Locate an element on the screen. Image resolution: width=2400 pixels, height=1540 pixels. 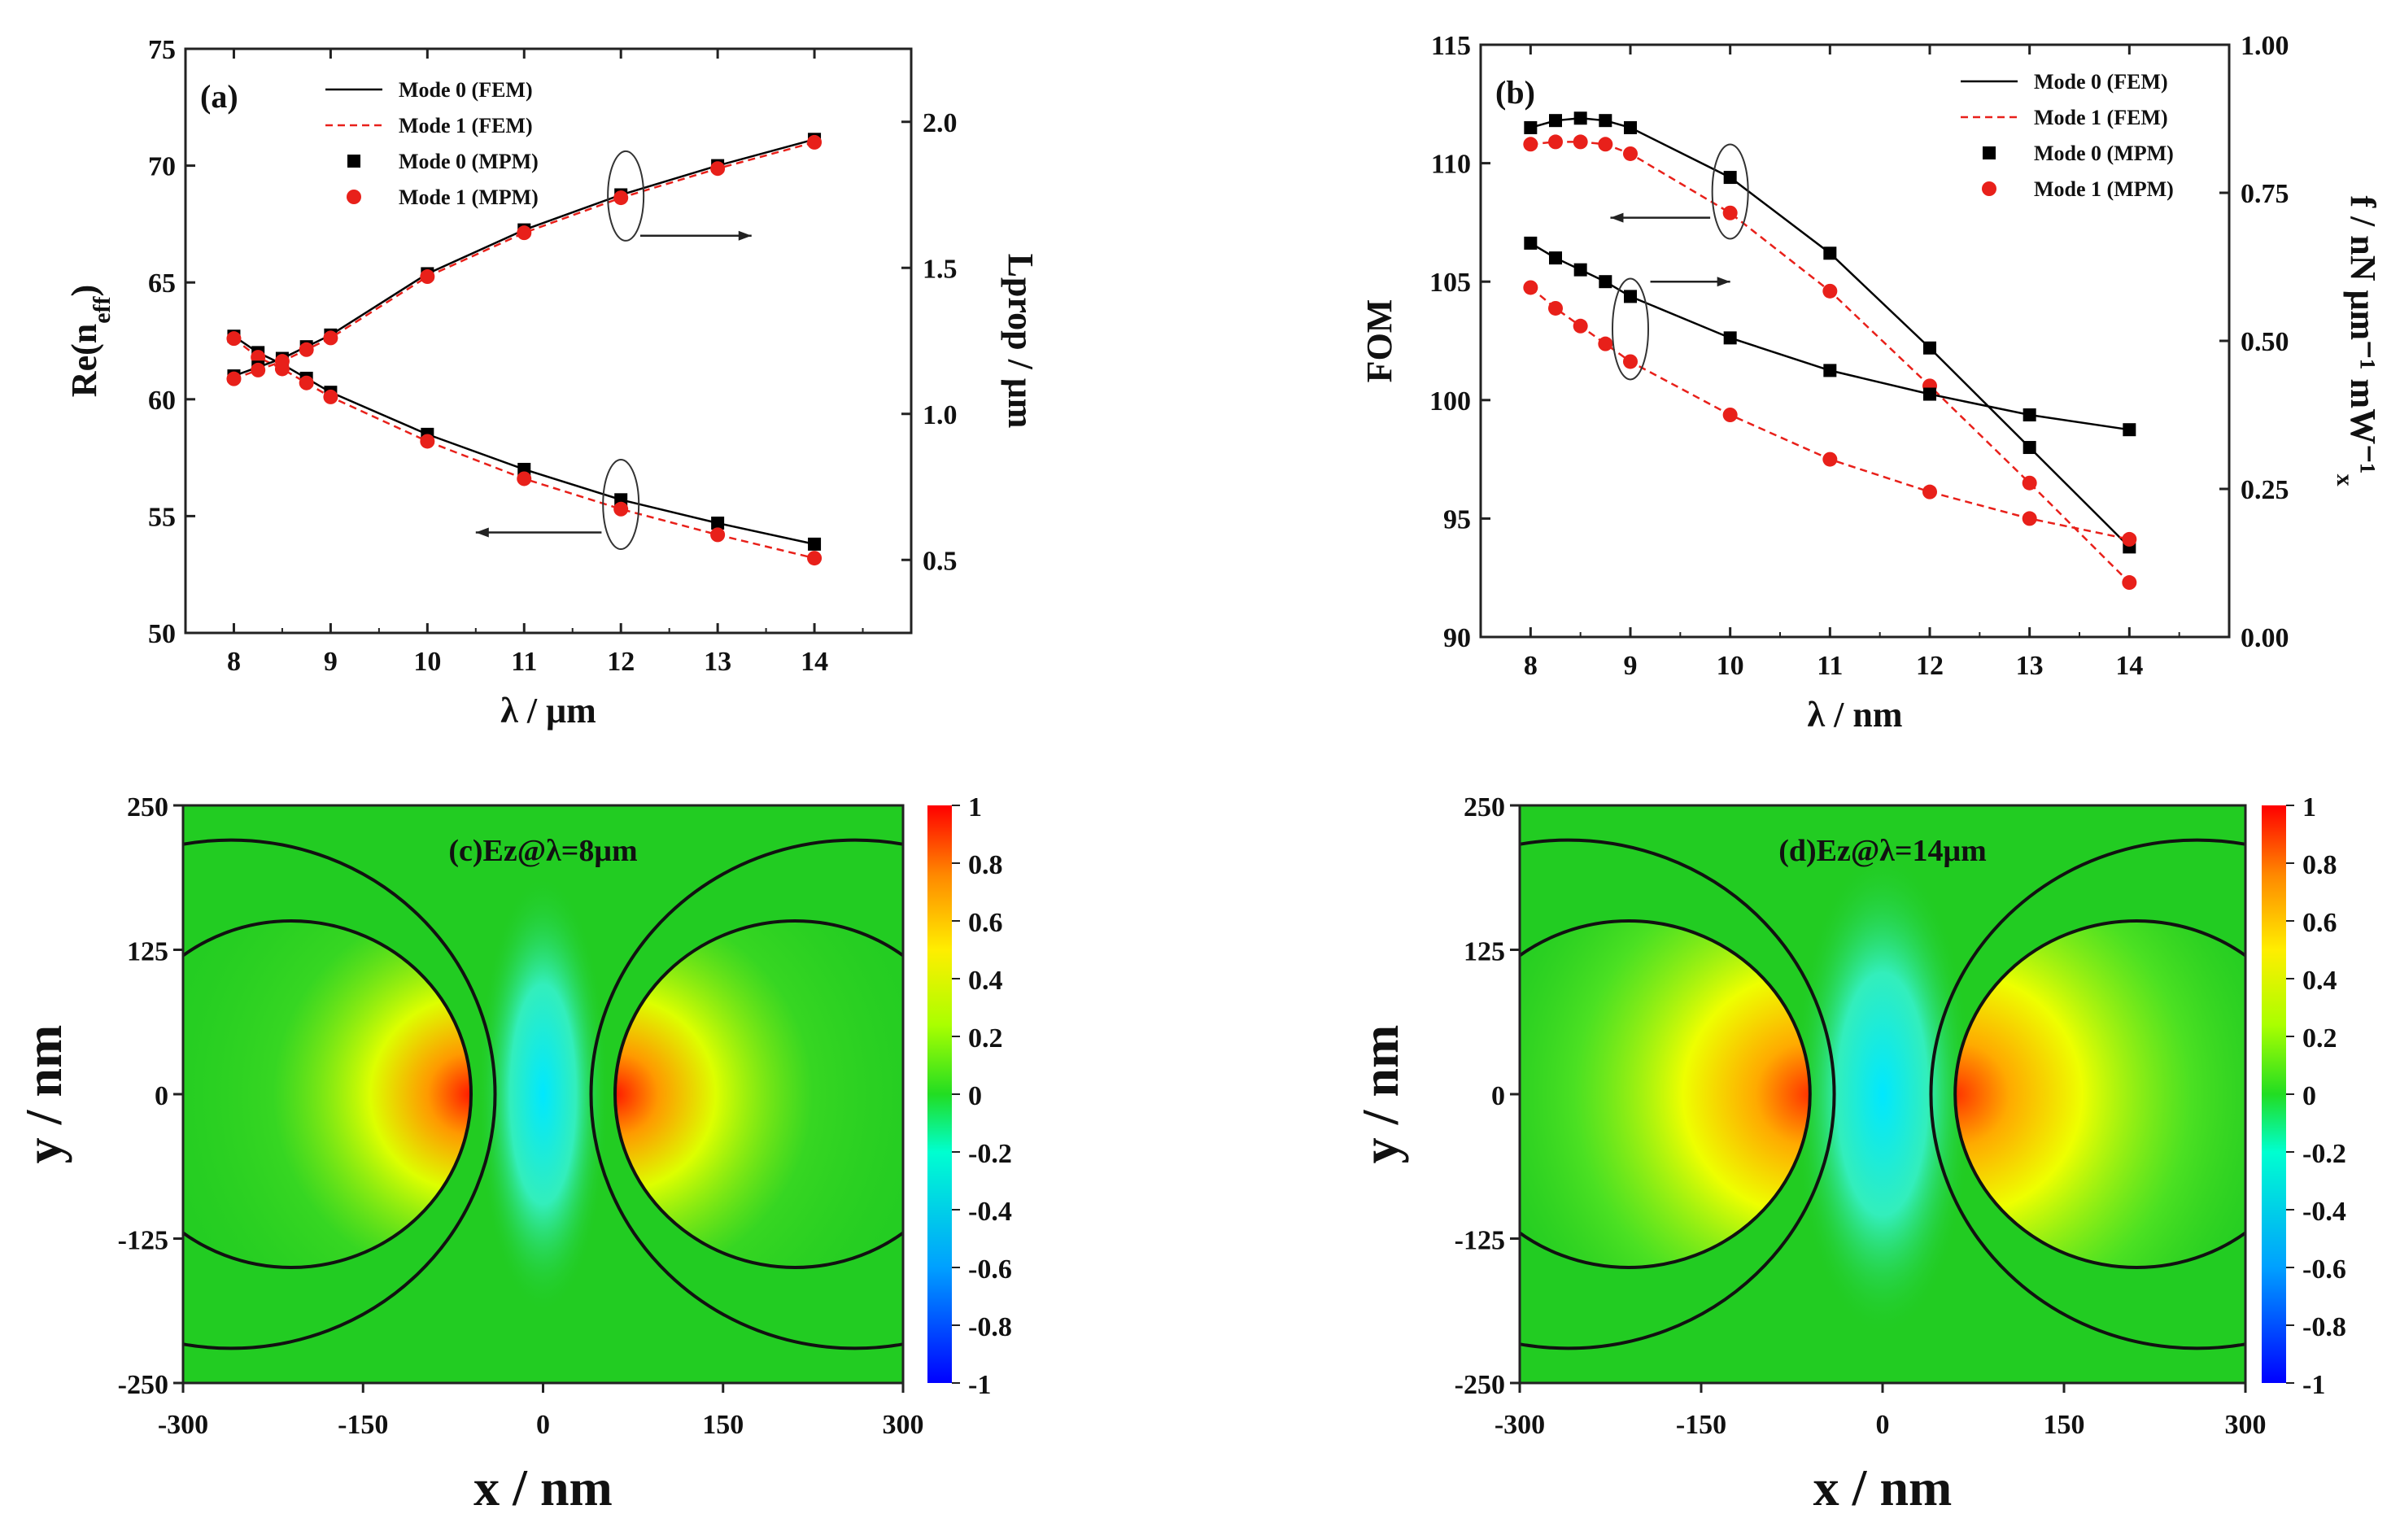
colorbar is located at coordinates (2274, 1094).